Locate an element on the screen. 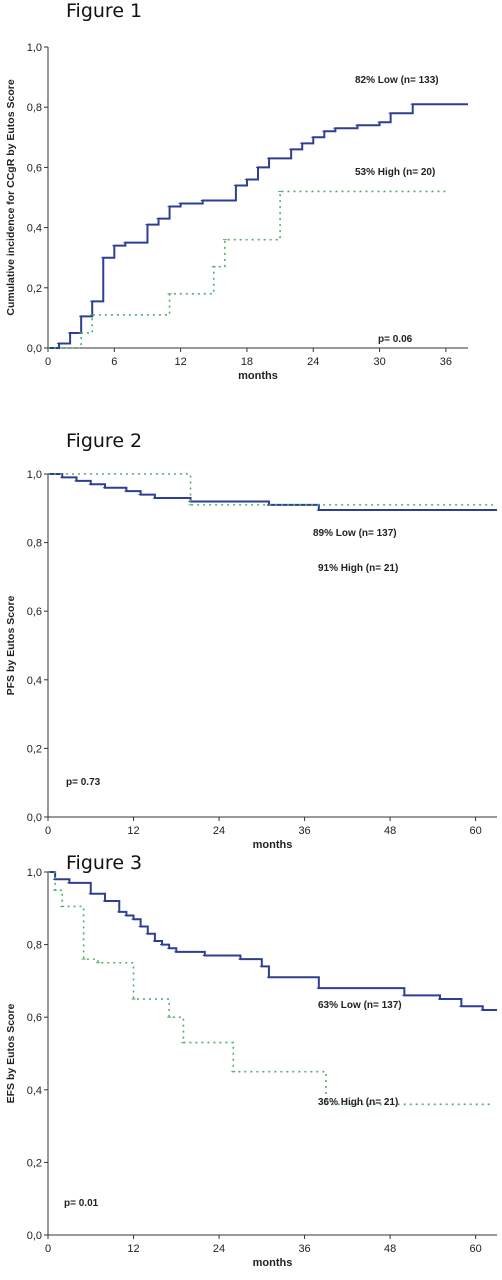  series-annotation: 36% High (n= 21) is located at coordinates (358, 1102).